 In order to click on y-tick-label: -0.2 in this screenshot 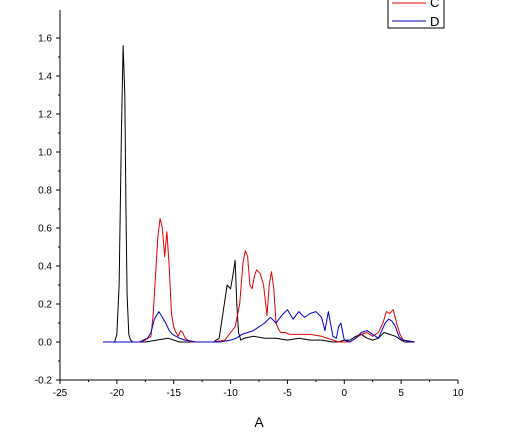, I will do `click(44, 381)`.